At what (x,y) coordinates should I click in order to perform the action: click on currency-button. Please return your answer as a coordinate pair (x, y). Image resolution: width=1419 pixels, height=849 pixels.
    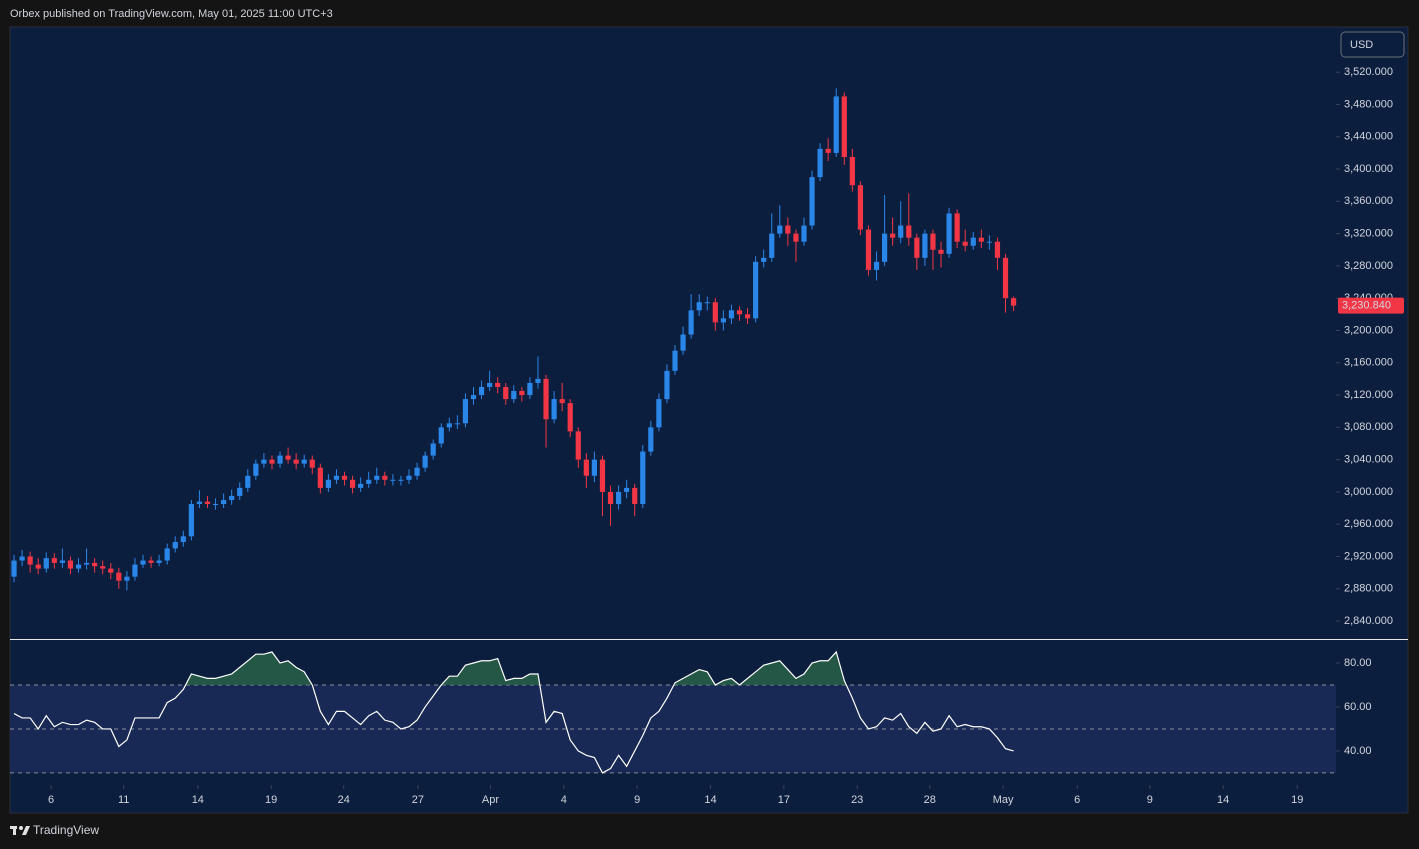
    Looking at the image, I should click on (1372, 44).